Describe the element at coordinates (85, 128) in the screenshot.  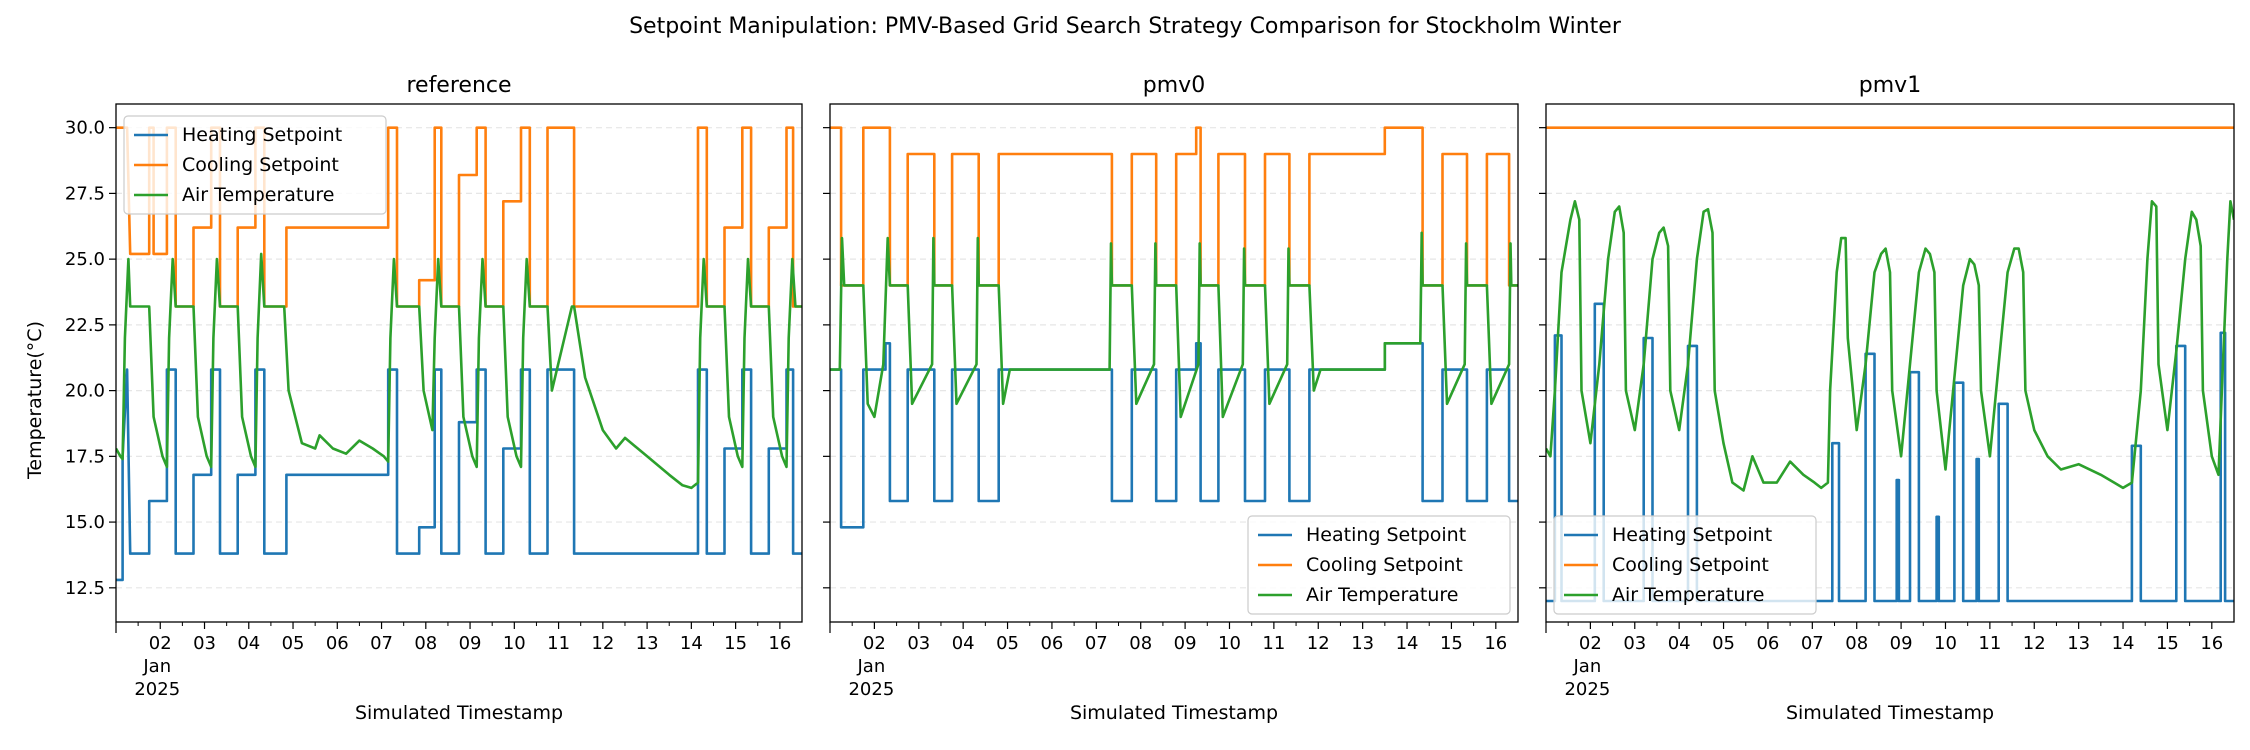
I see `y-tick-label: 30.0` at that location.